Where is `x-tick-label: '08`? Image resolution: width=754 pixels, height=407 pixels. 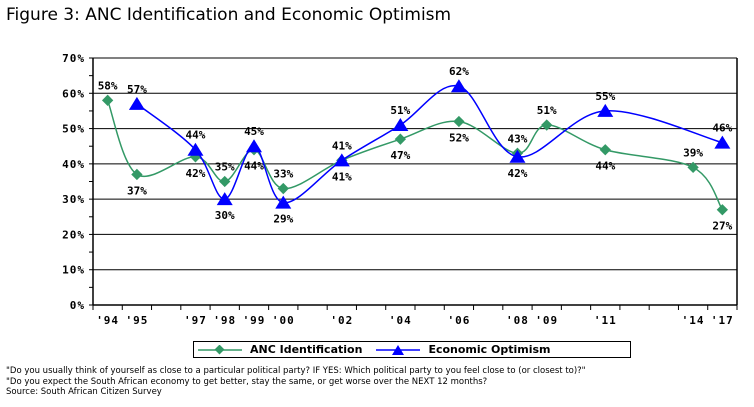
x-tick-label: '08 is located at coordinates (517, 320).